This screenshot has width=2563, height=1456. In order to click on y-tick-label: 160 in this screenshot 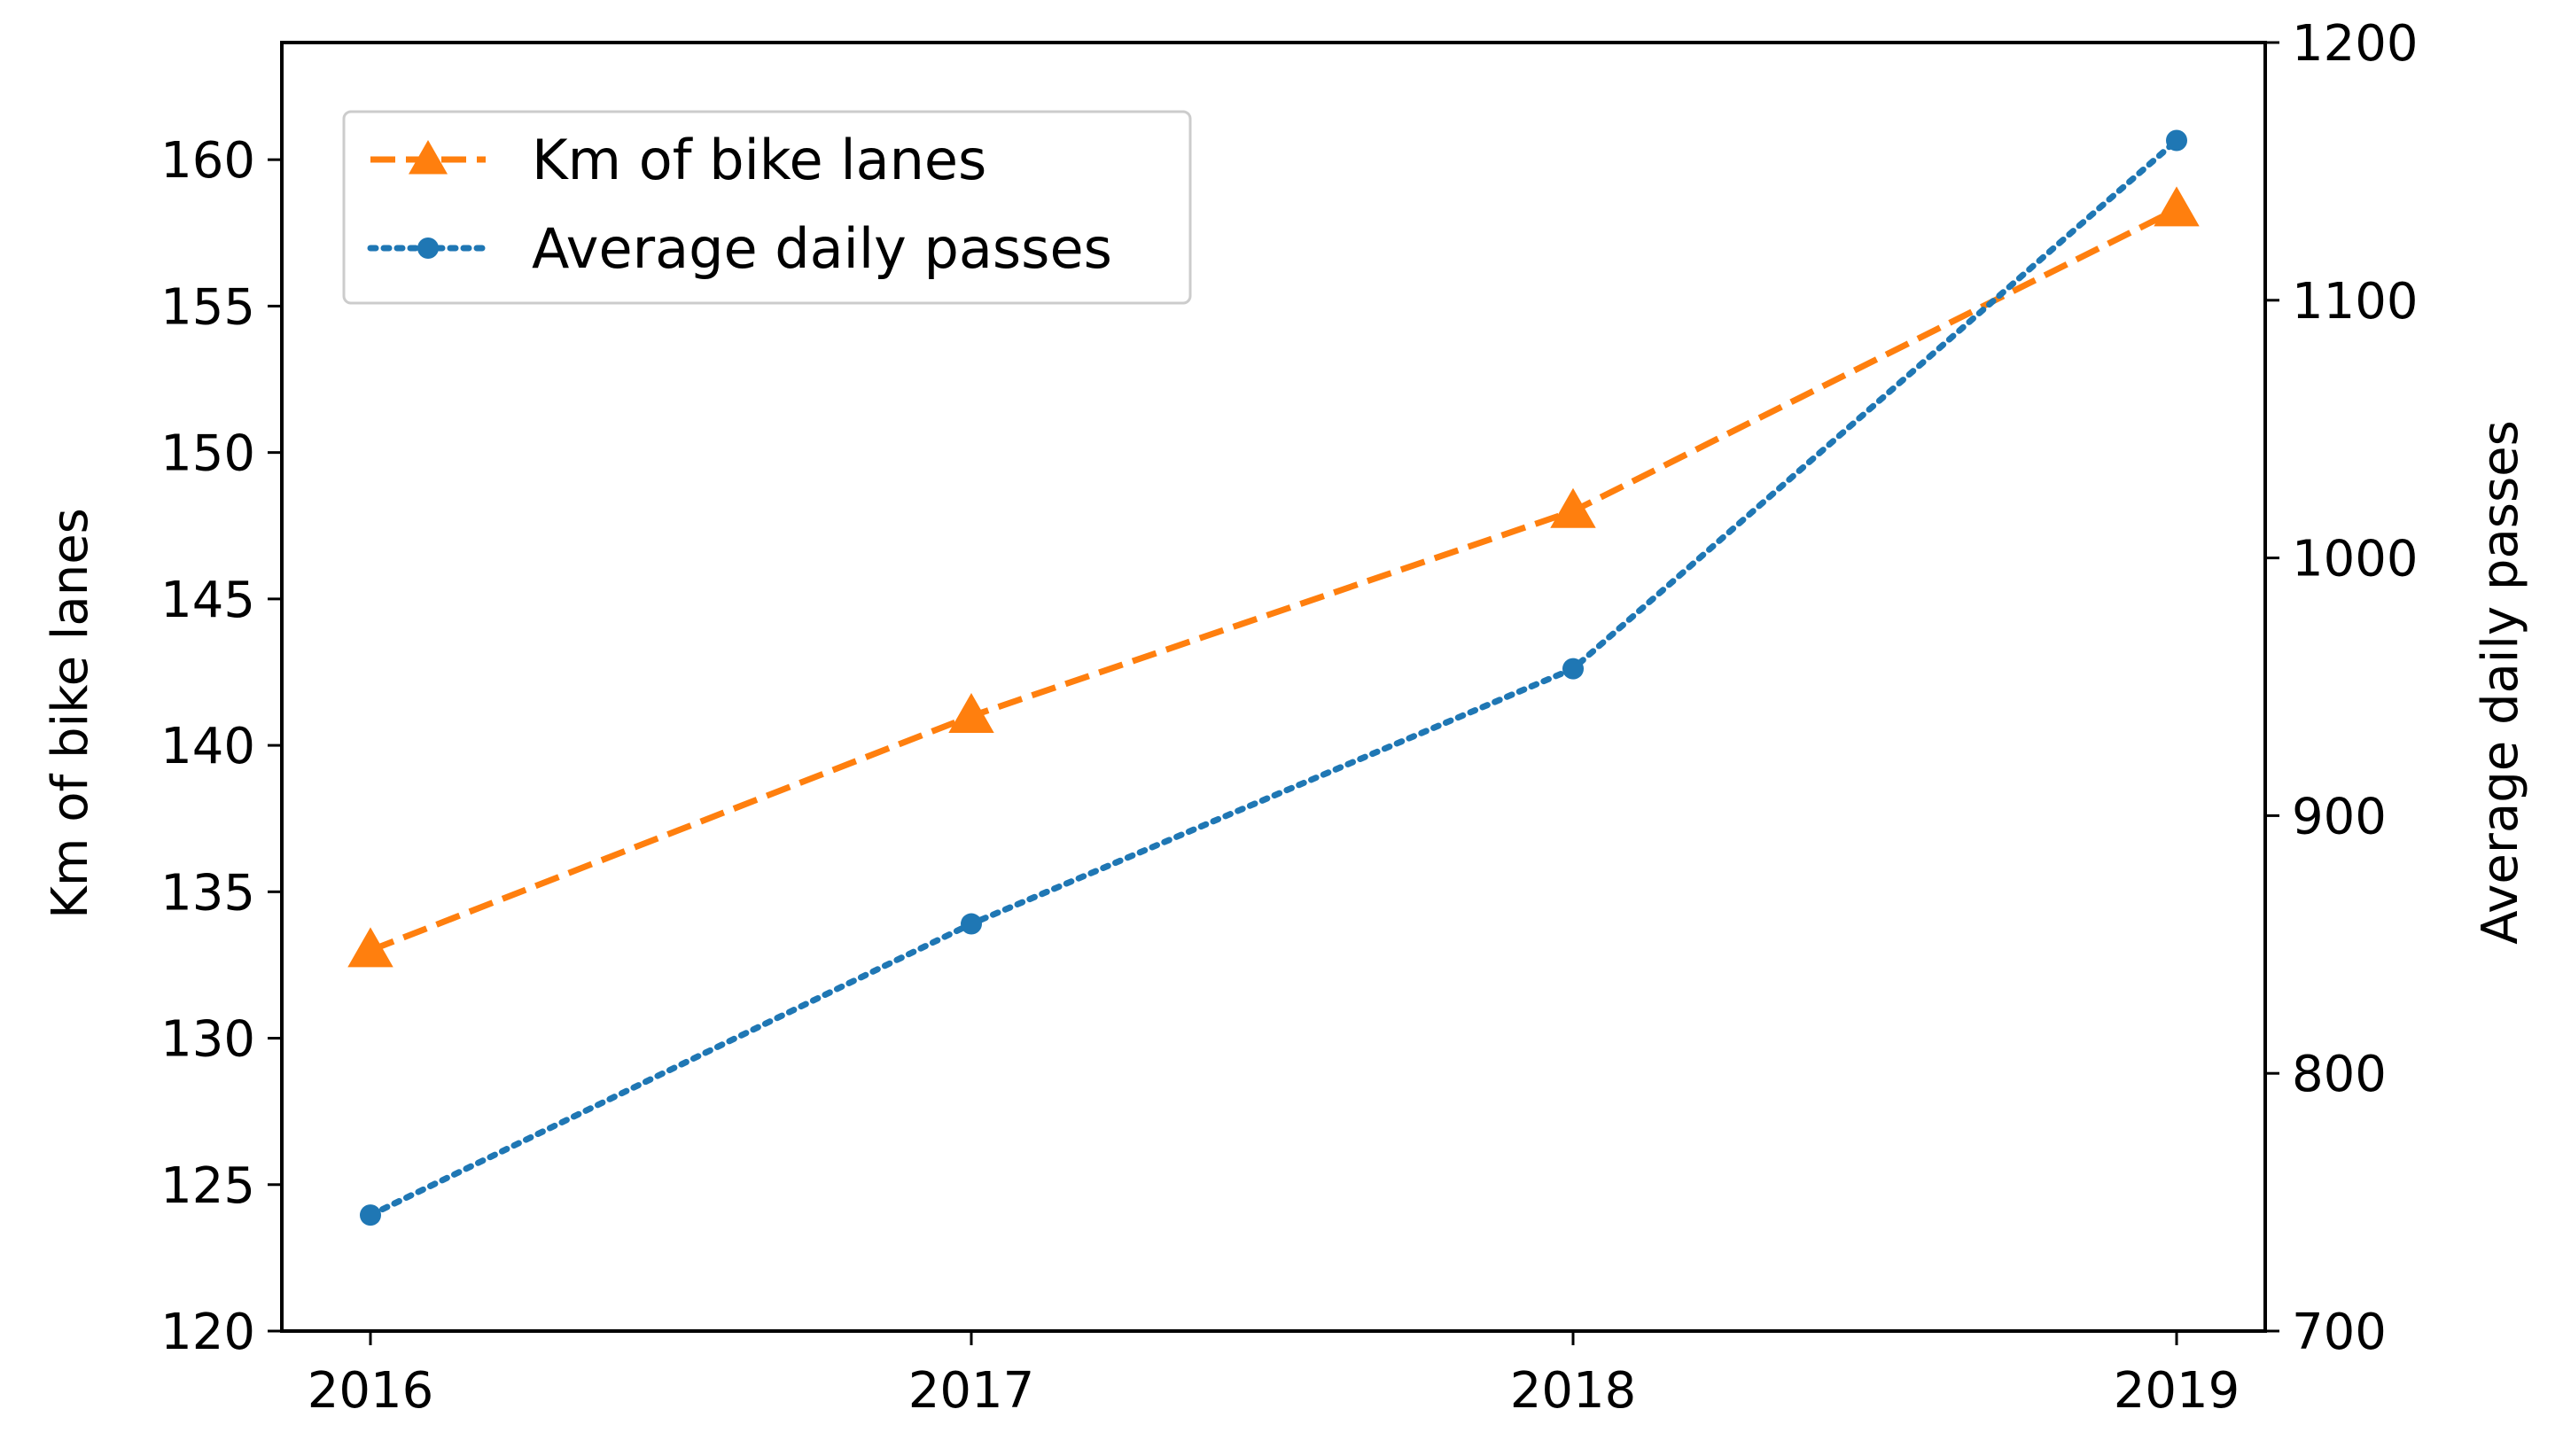, I will do `click(207, 161)`.